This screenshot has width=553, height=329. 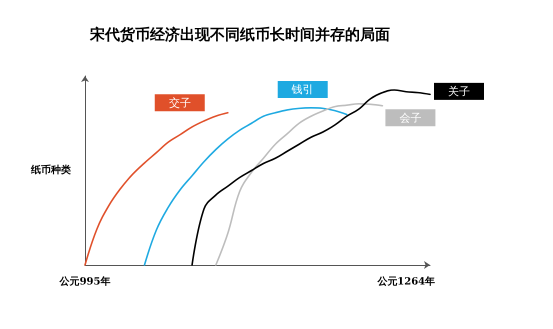 What do you see at coordinates (239, 35) in the screenshot?
I see `chart-title: 宋代货币经济出现不同纸币长时间并存的局面` at bounding box center [239, 35].